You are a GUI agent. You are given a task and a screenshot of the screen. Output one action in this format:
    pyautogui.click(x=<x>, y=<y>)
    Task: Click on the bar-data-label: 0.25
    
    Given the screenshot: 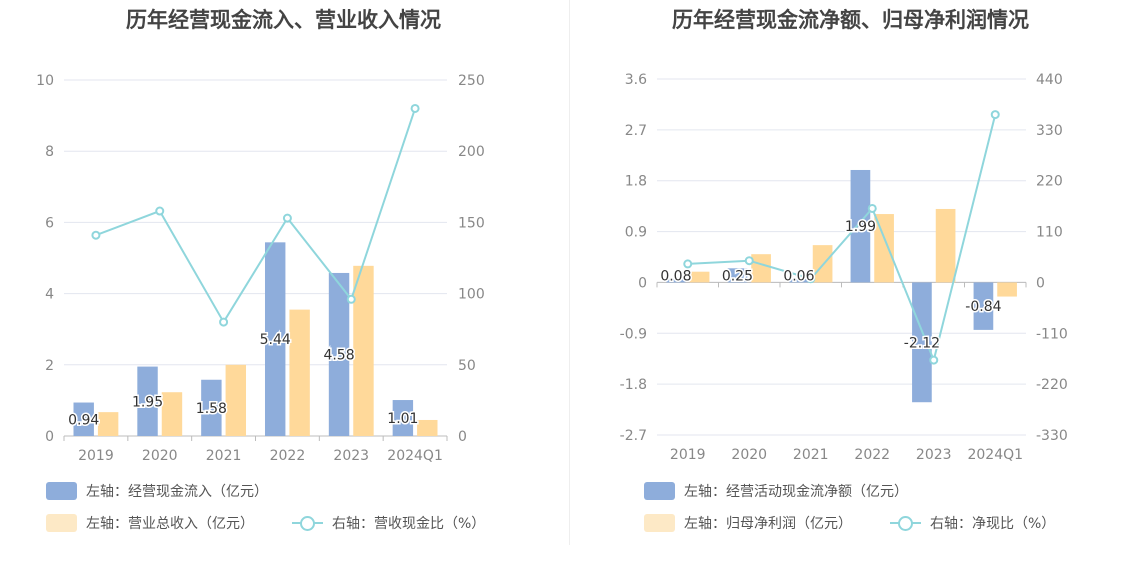 What is the action you would take?
    pyautogui.click(x=737, y=276)
    